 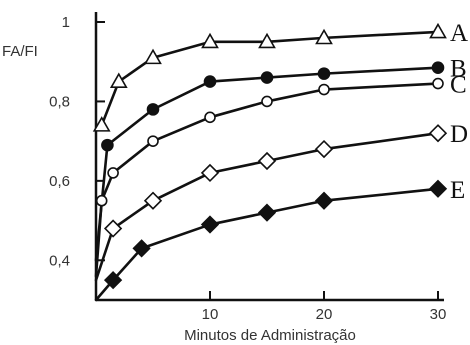 I want to click on series-label-E: E, so click(x=457, y=190).